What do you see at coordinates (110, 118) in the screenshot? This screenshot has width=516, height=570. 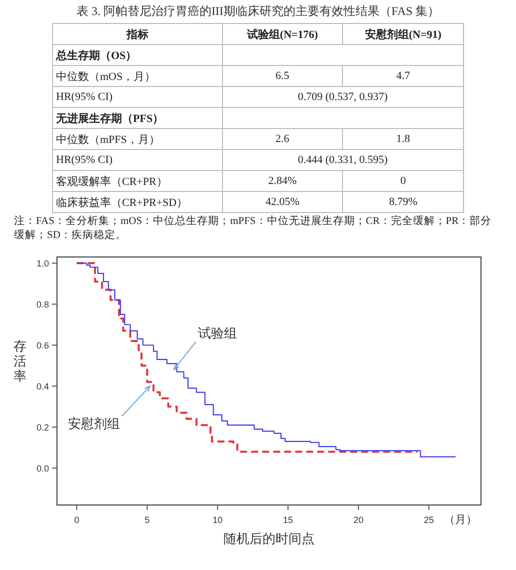 I see `category-label: 无进展生存期（PFS）` at bounding box center [110, 118].